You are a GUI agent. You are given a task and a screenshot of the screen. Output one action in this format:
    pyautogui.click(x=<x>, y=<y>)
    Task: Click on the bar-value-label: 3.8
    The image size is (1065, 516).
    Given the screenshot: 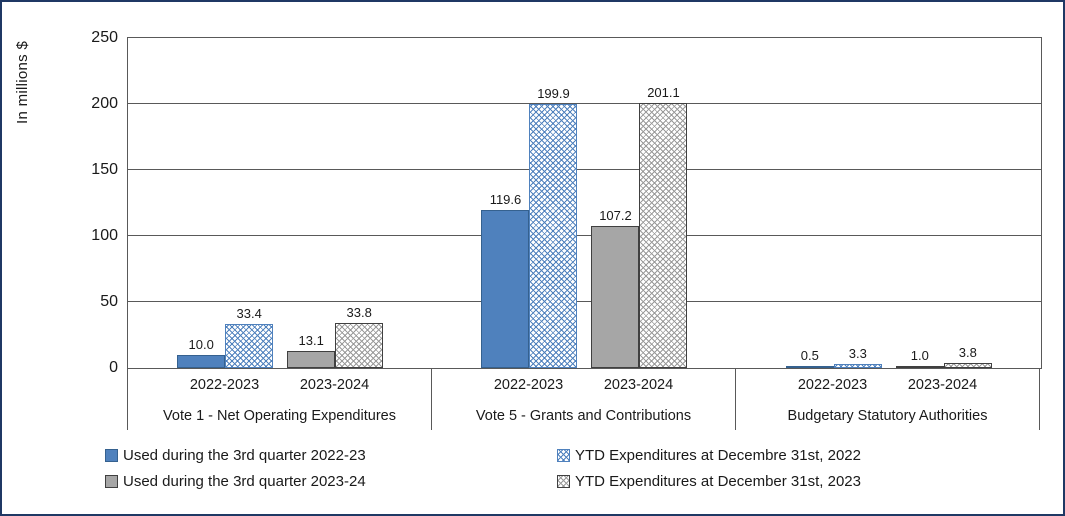 What is the action you would take?
    pyautogui.click(x=967, y=352)
    